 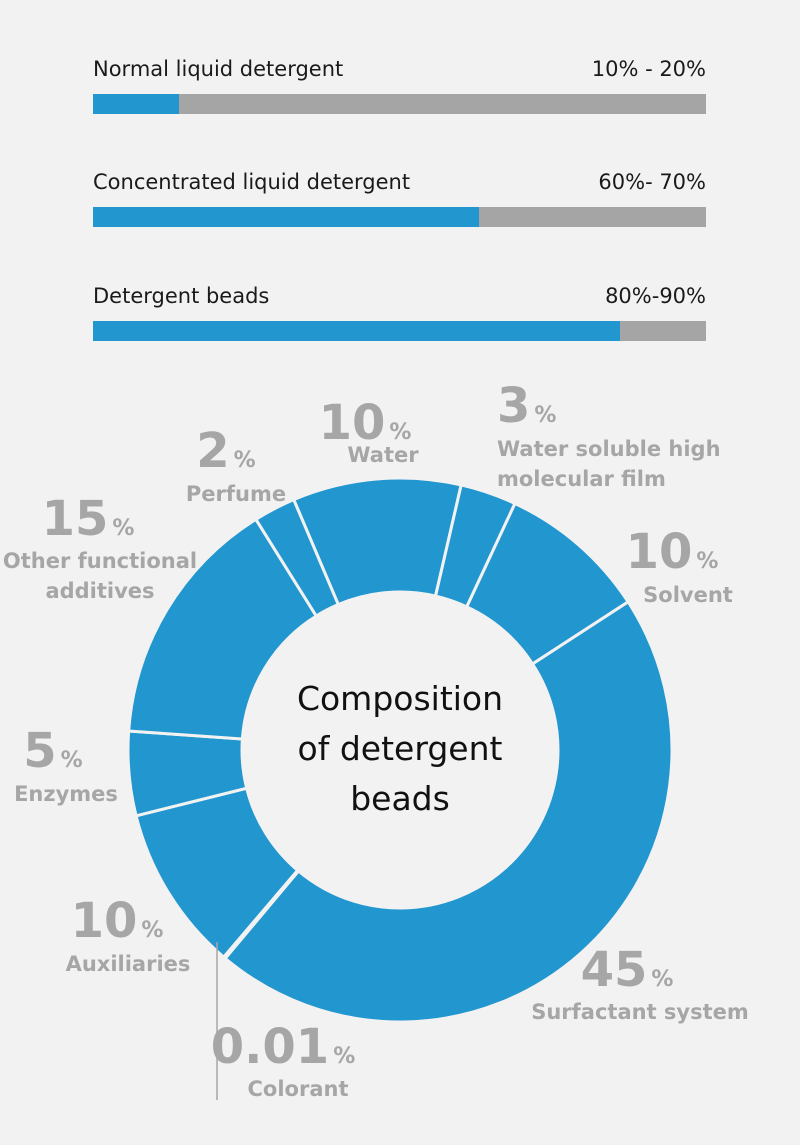 What do you see at coordinates (181, 296) in the screenshot?
I see `bar-label: Detergent beads` at bounding box center [181, 296].